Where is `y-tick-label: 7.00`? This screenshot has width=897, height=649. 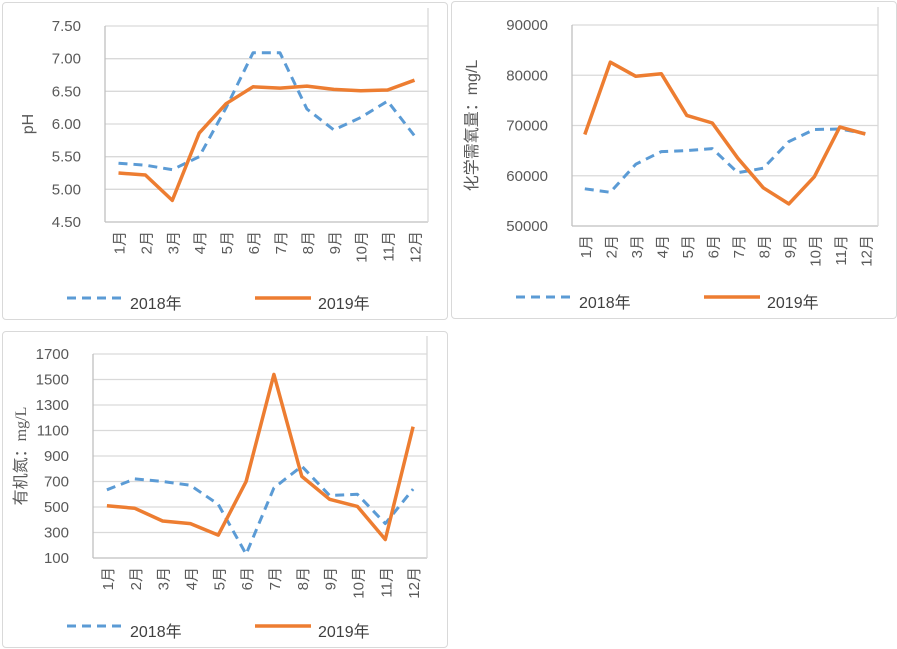
y-tick-label: 7.00 is located at coordinates (66, 59).